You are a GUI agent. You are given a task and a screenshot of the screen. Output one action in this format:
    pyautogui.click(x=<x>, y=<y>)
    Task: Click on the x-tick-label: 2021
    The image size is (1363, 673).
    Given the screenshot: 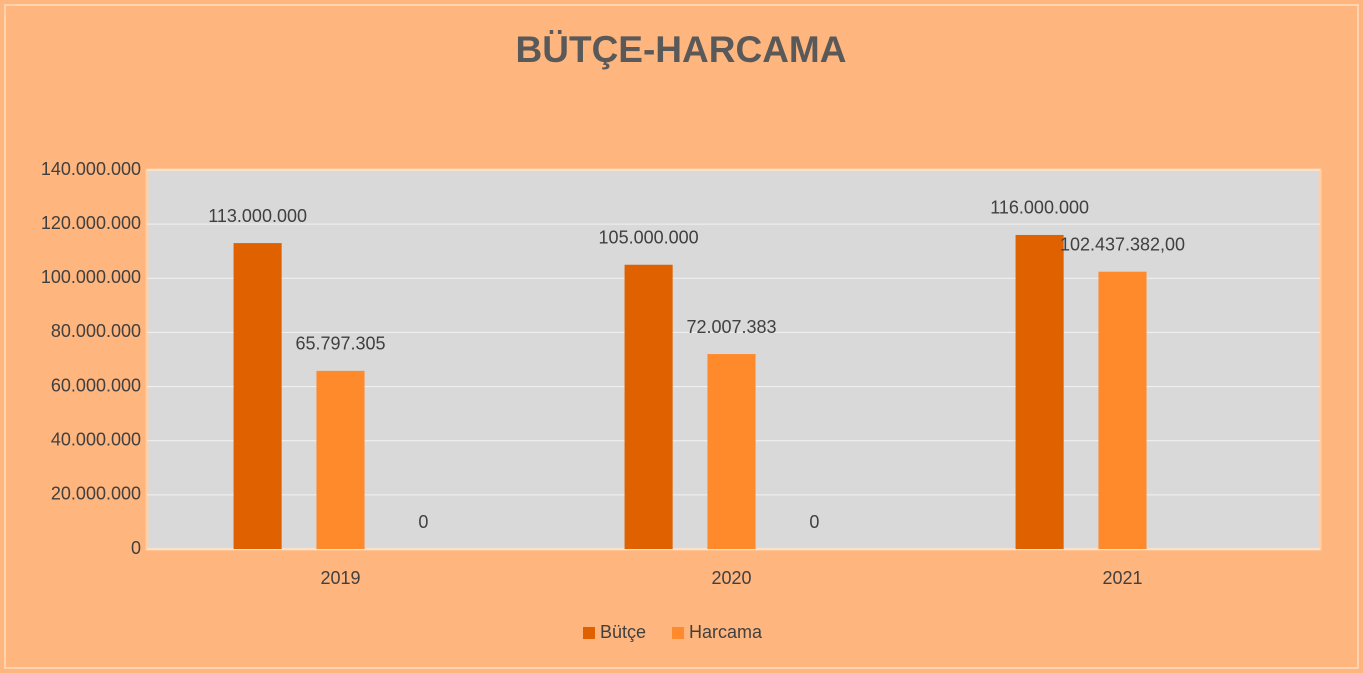 What is the action you would take?
    pyautogui.click(x=1122, y=578)
    